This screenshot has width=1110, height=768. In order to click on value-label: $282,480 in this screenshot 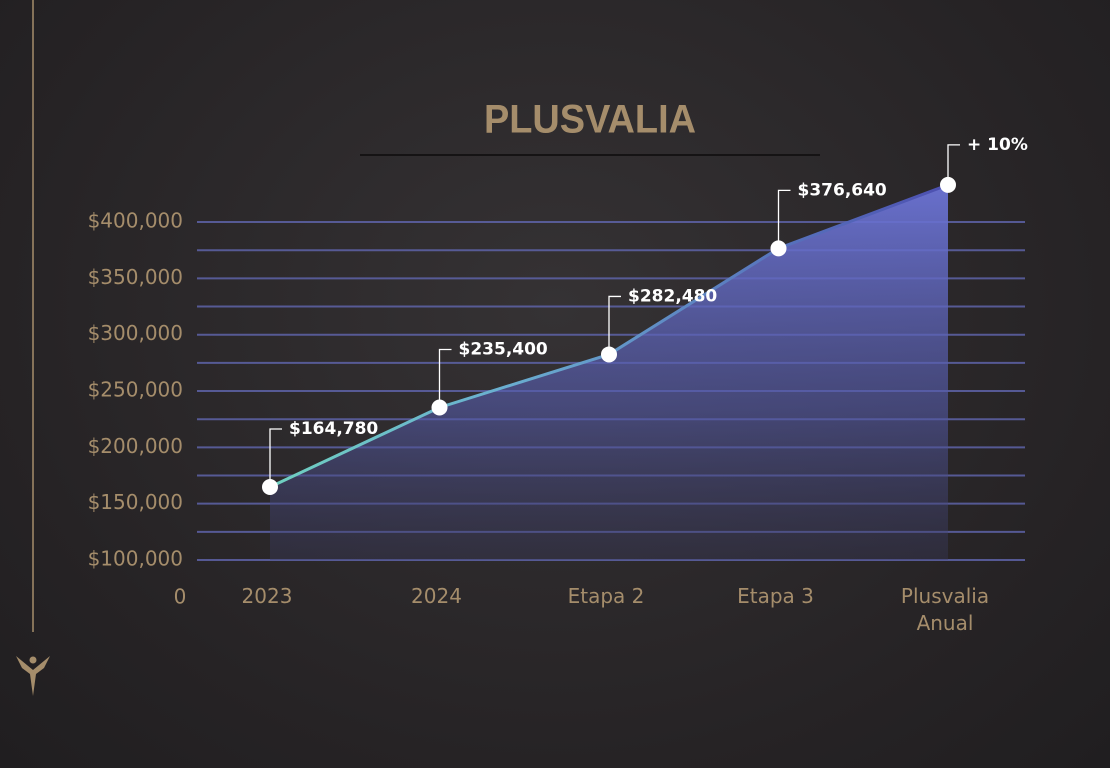, I will do `click(672, 296)`.